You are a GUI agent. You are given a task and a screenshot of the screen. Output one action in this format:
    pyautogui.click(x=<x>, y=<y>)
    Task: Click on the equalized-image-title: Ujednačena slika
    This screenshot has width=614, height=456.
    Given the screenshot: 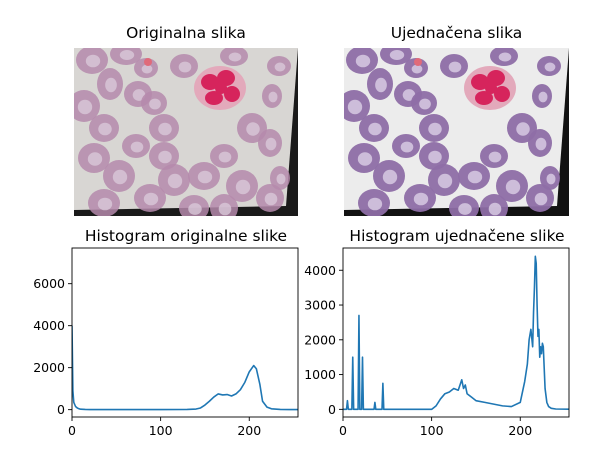 What is the action you would take?
    pyautogui.click(x=456, y=33)
    